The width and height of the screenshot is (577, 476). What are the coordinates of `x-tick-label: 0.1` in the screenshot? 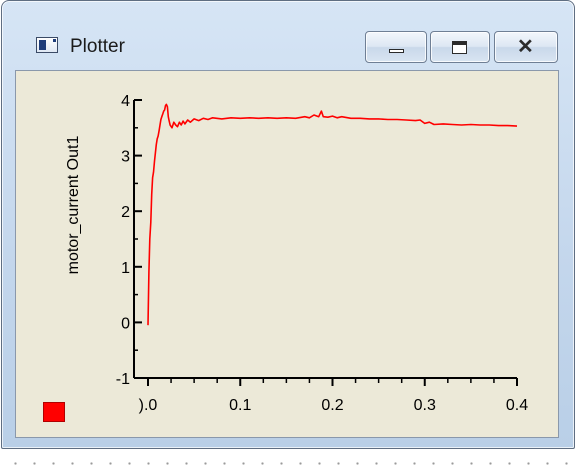 It's located at (240, 405).